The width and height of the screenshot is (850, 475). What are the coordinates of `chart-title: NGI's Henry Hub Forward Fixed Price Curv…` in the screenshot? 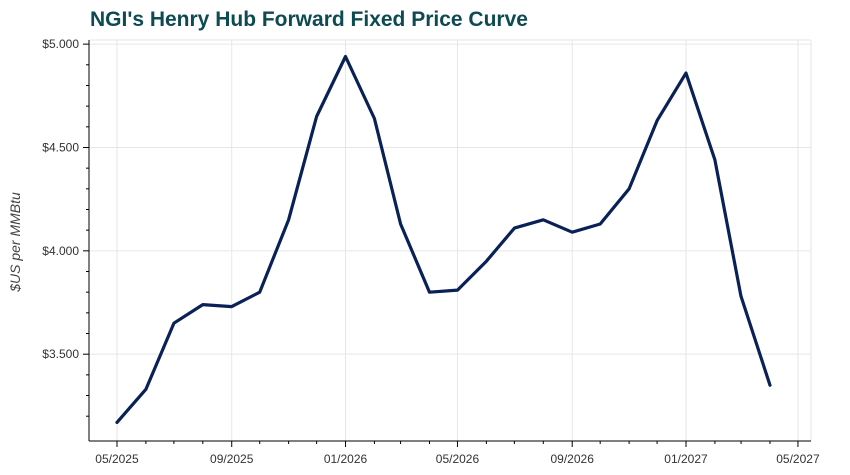 It's located at (309, 19).